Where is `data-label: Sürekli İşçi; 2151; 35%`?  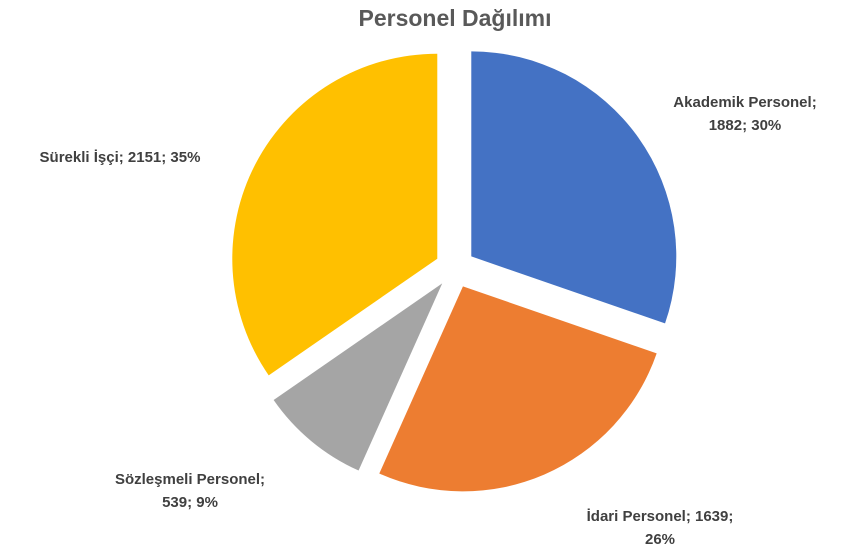
data-label: Sürekli İşçi; 2151; 35% is located at coordinates (120, 157).